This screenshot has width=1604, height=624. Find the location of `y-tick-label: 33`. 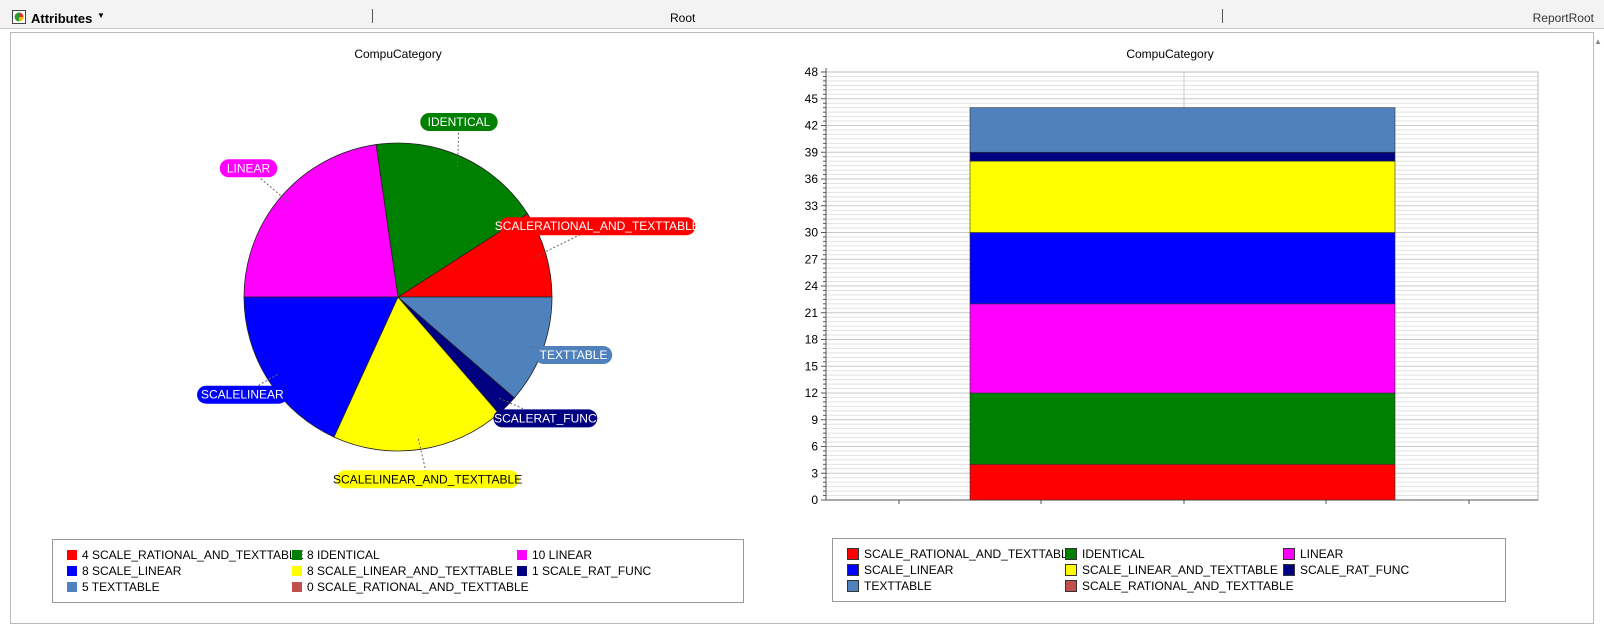

y-tick-label: 33 is located at coordinates (812, 206).